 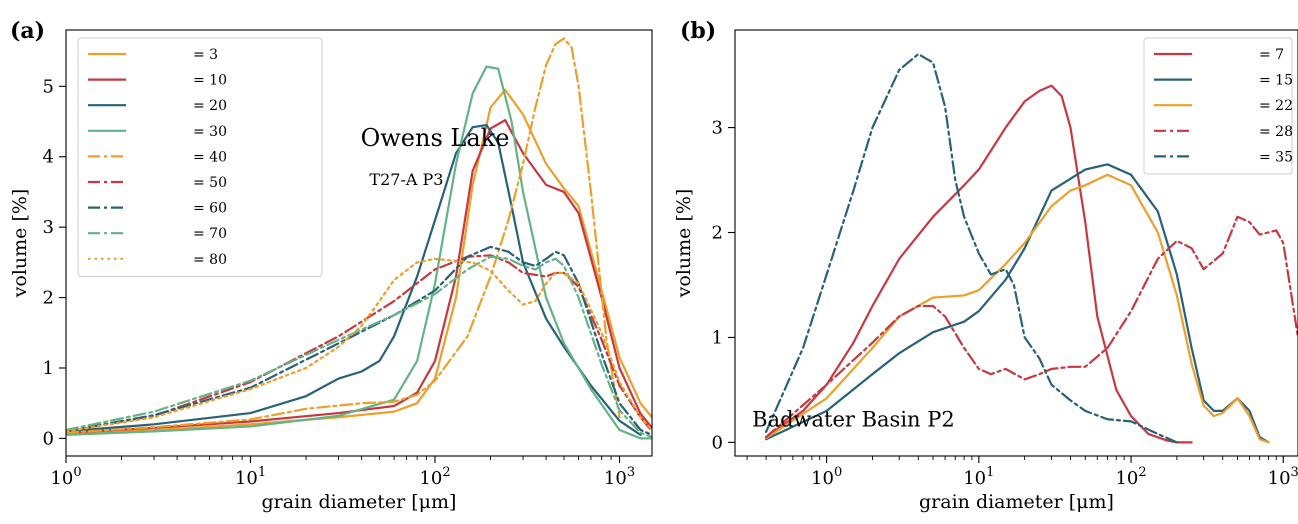 I want to click on panel-letter: (b), so click(x=698, y=31).